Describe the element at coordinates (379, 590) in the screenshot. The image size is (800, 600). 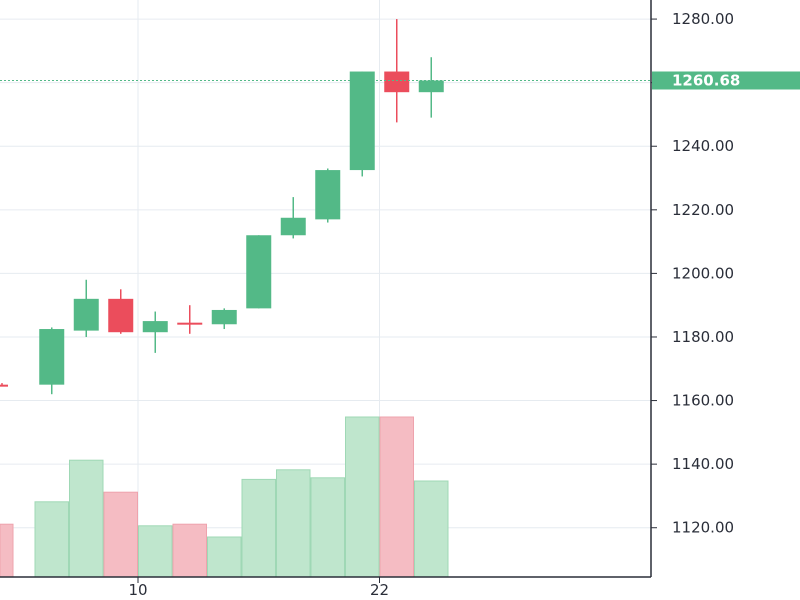
I see `time-axis-label: 22` at that location.